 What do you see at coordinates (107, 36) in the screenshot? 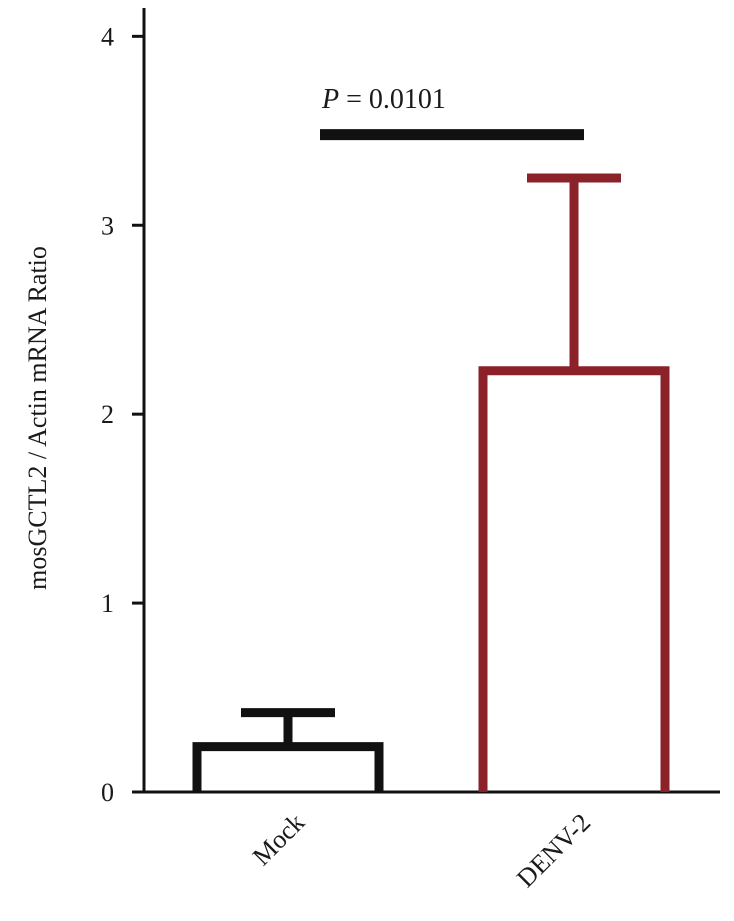
I see `y-tick-label: 4` at bounding box center [107, 36].